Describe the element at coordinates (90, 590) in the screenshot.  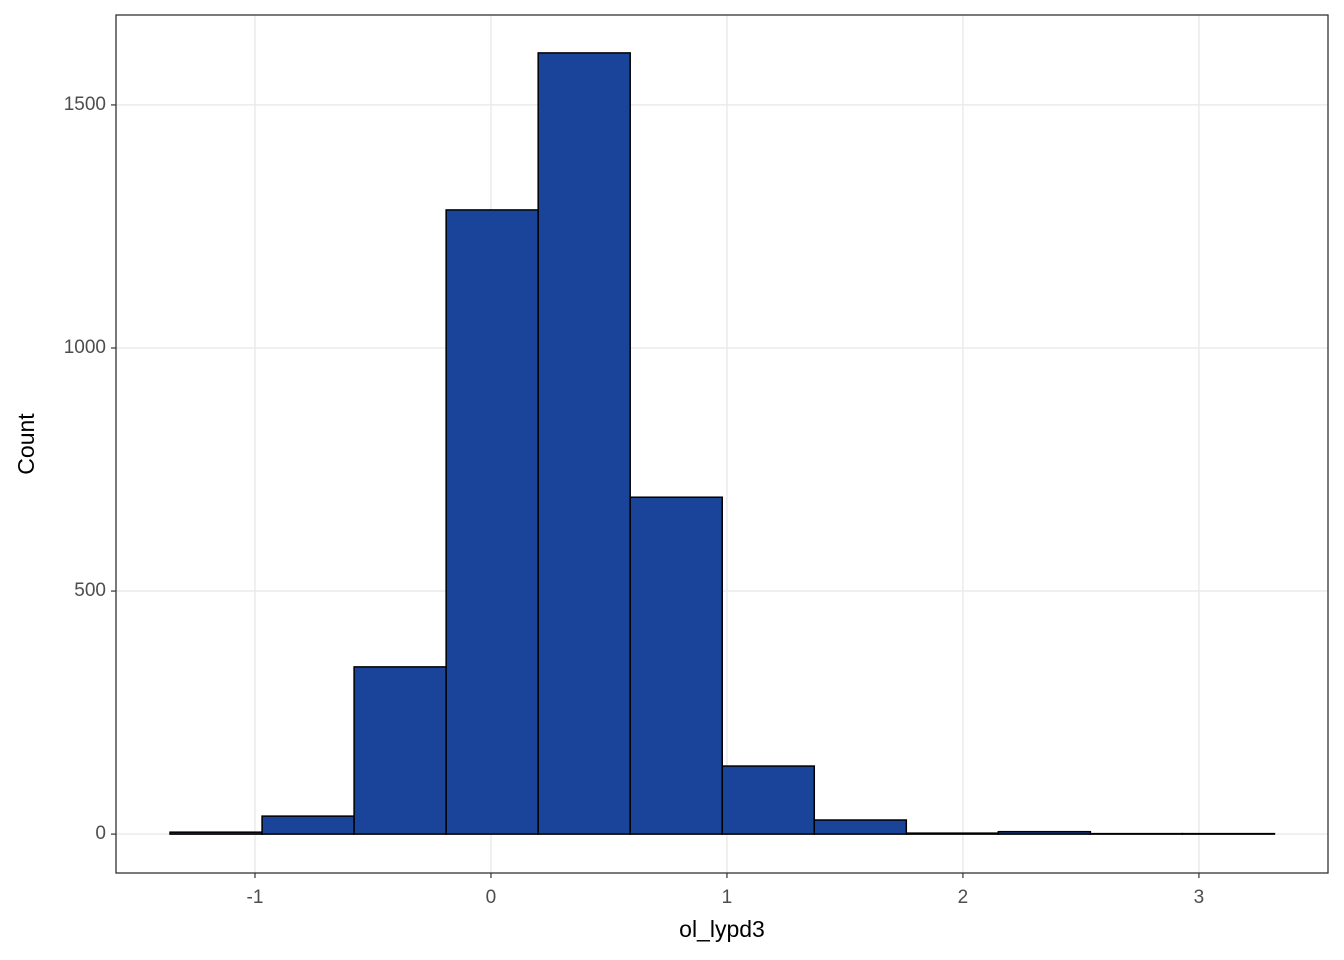
I see `y-tick-label: 500` at that location.